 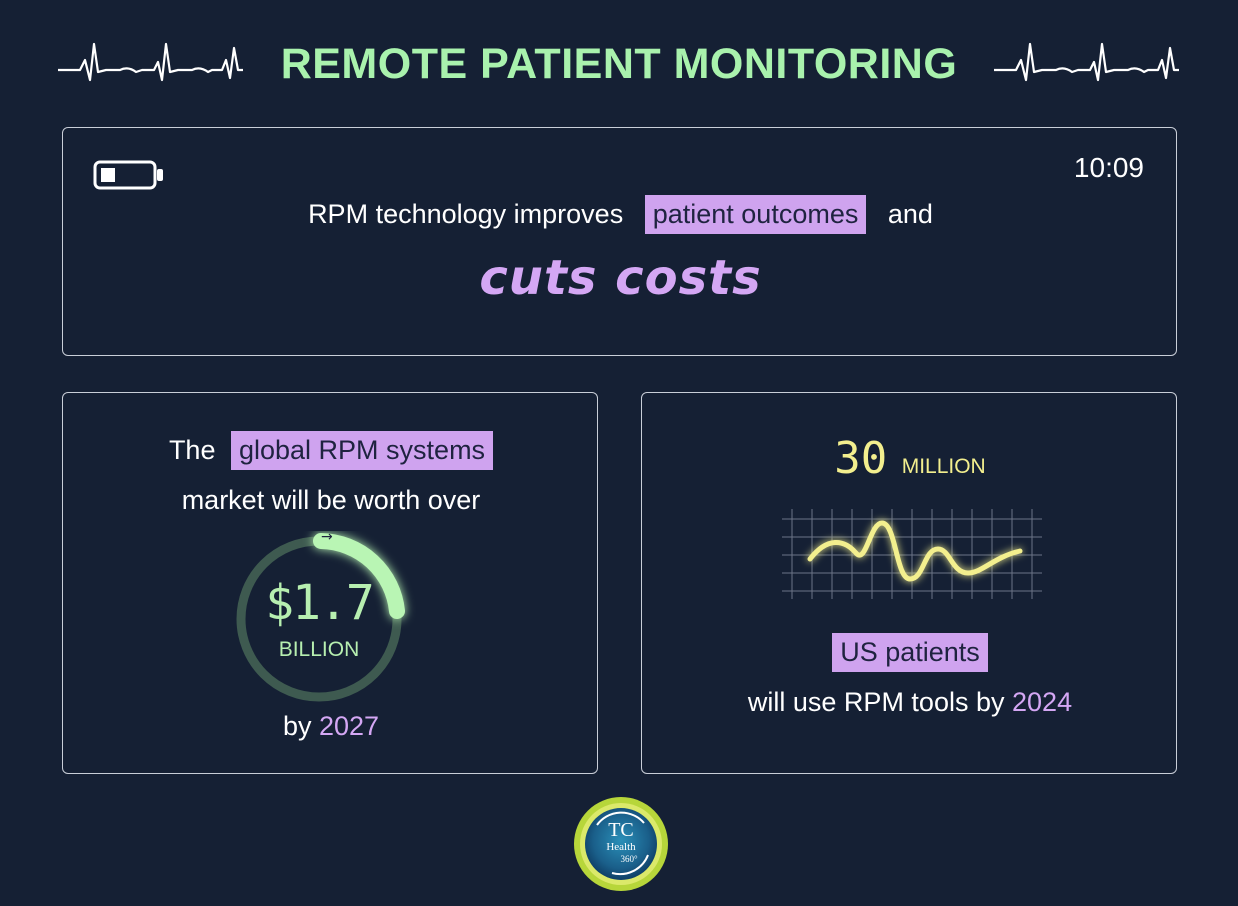 What do you see at coordinates (150, 62) in the screenshot?
I see `heartbeat-left-icon` at bounding box center [150, 62].